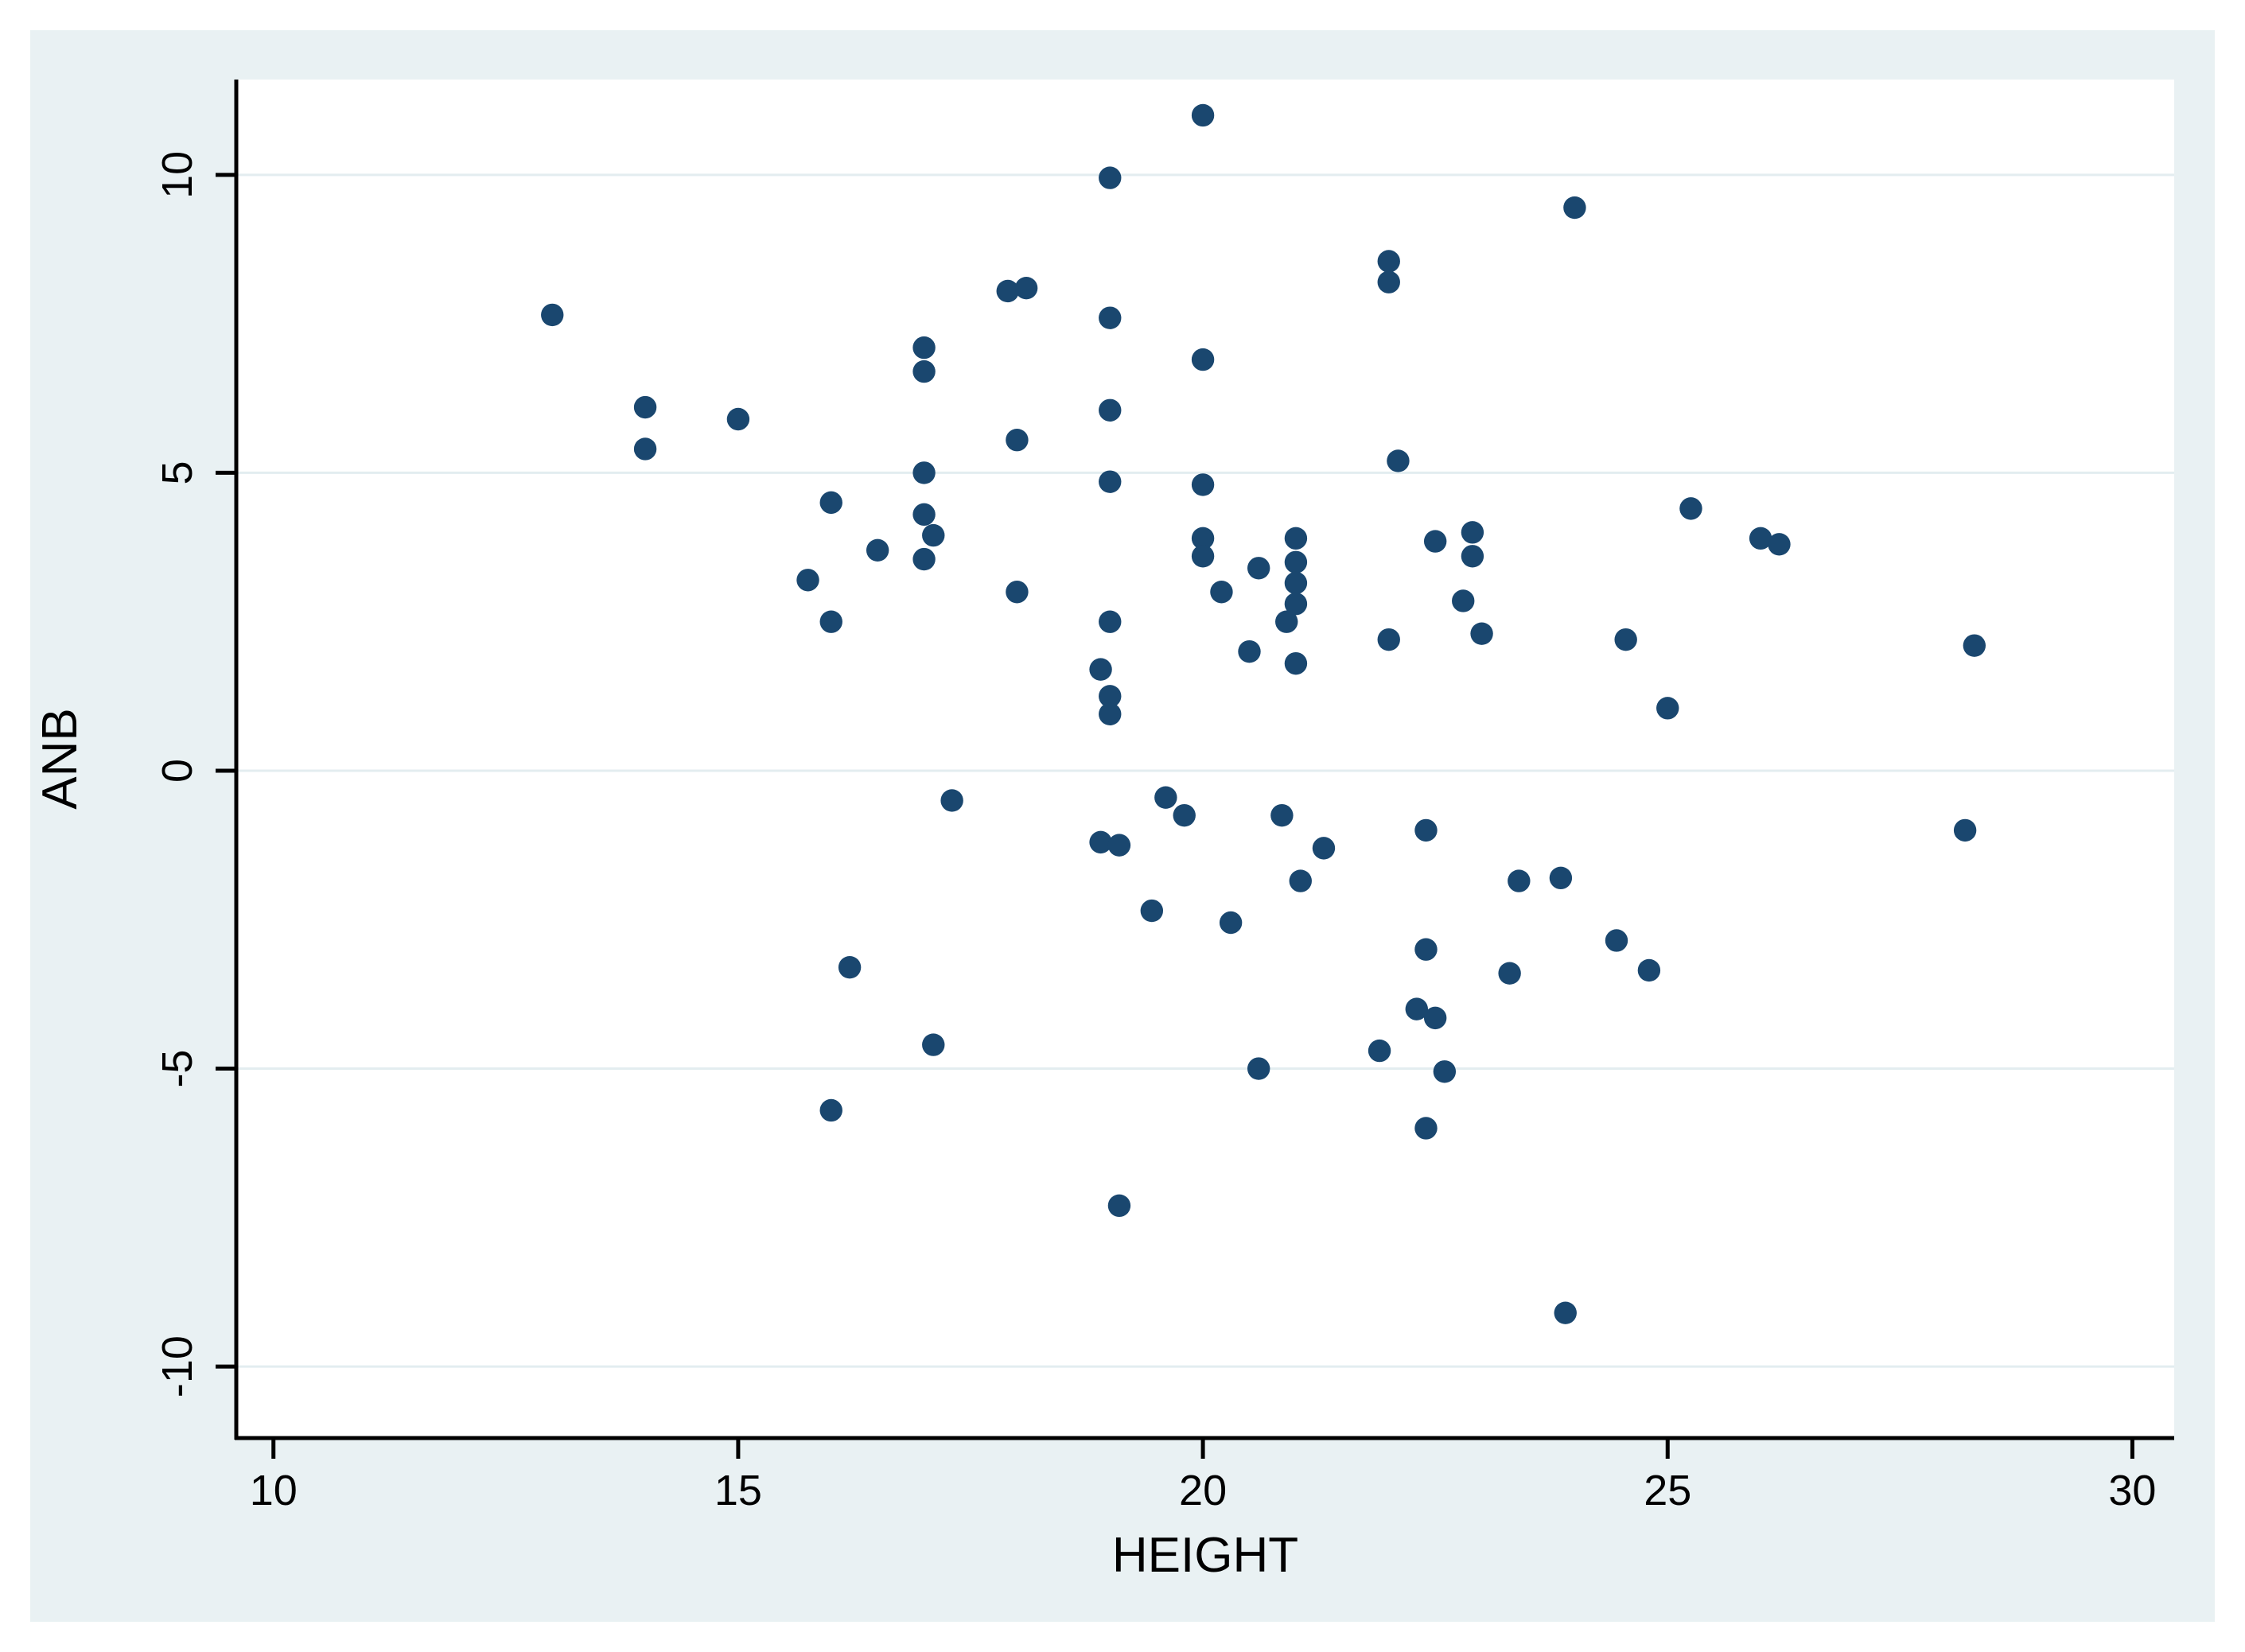  I want to click on y-tick-label-5: 5, so click(177, 472).